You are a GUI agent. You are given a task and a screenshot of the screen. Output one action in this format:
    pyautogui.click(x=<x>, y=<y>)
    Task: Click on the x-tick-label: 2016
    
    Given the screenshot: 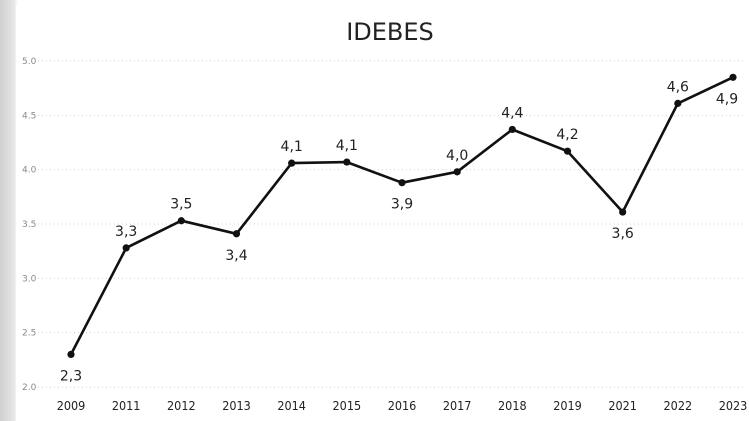 What is the action you would take?
    pyautogui.click(x=402, y=405)
    